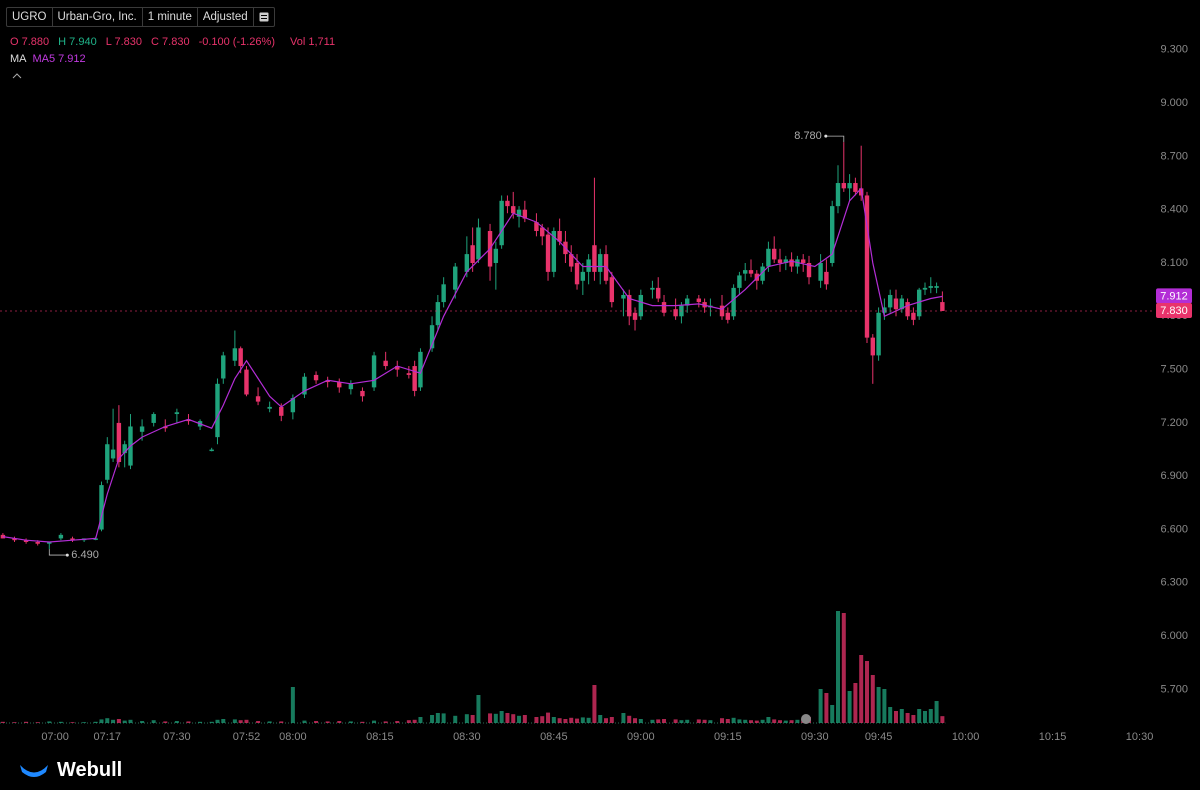 The image size is (1200, 790). I want to click on y-tick-label: 8.700, so click(1174, 156).